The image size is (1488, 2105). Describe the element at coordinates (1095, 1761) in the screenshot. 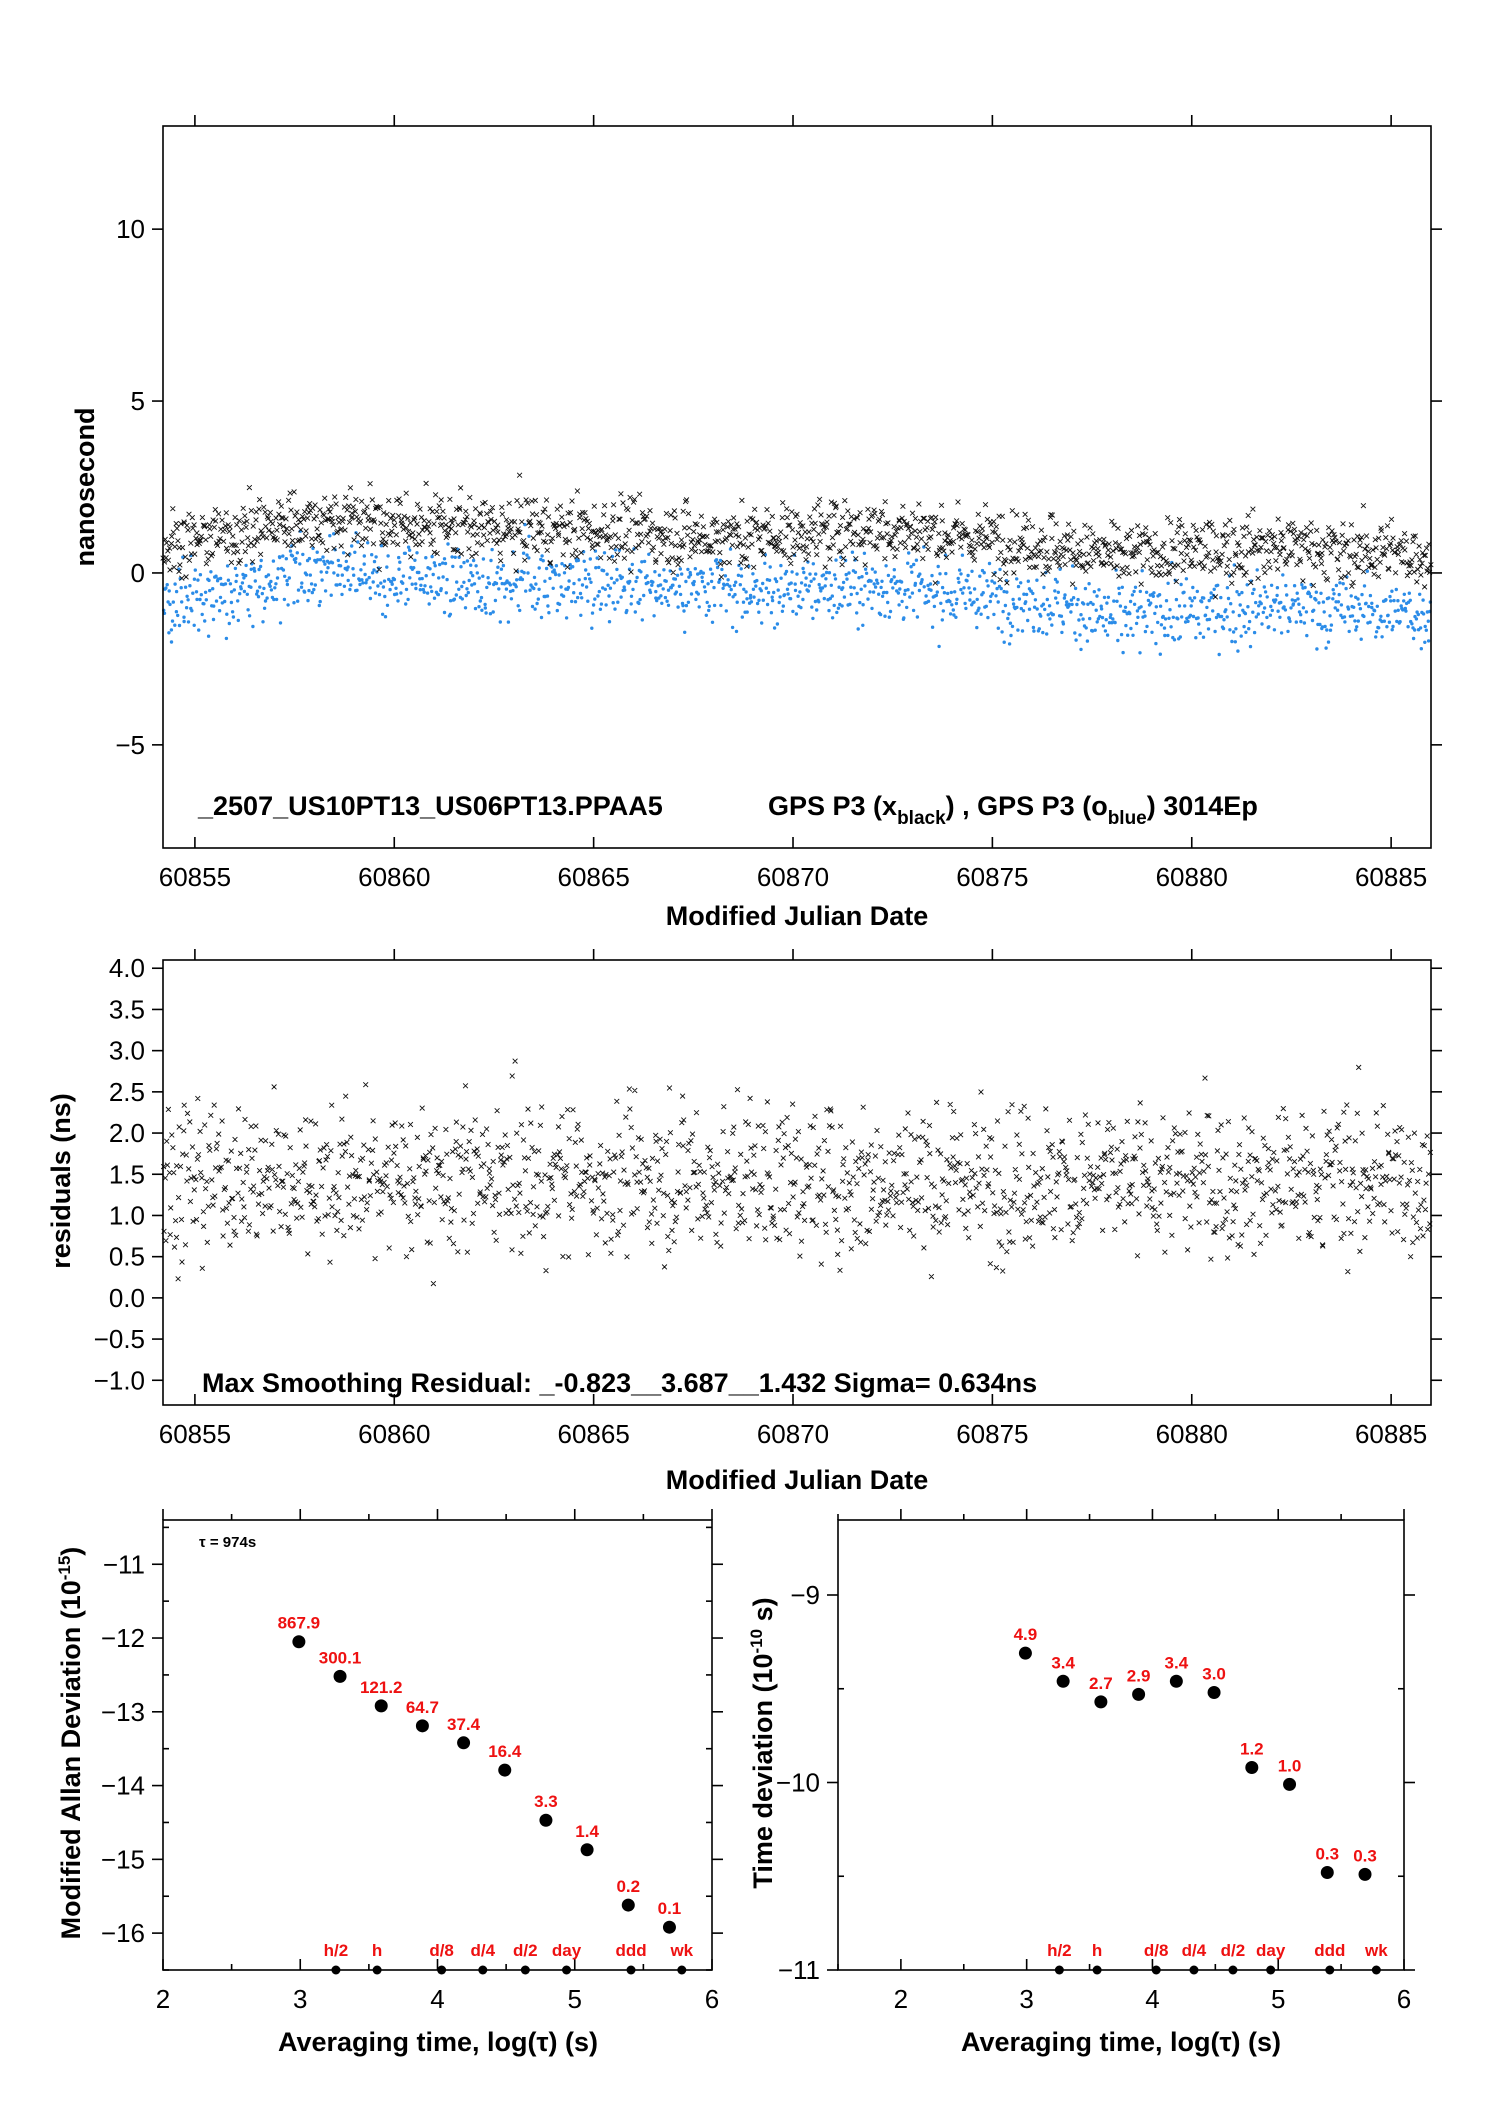

I see `tdev-axes: 2 3 4 5 6 −11 −10 −9` at that location.